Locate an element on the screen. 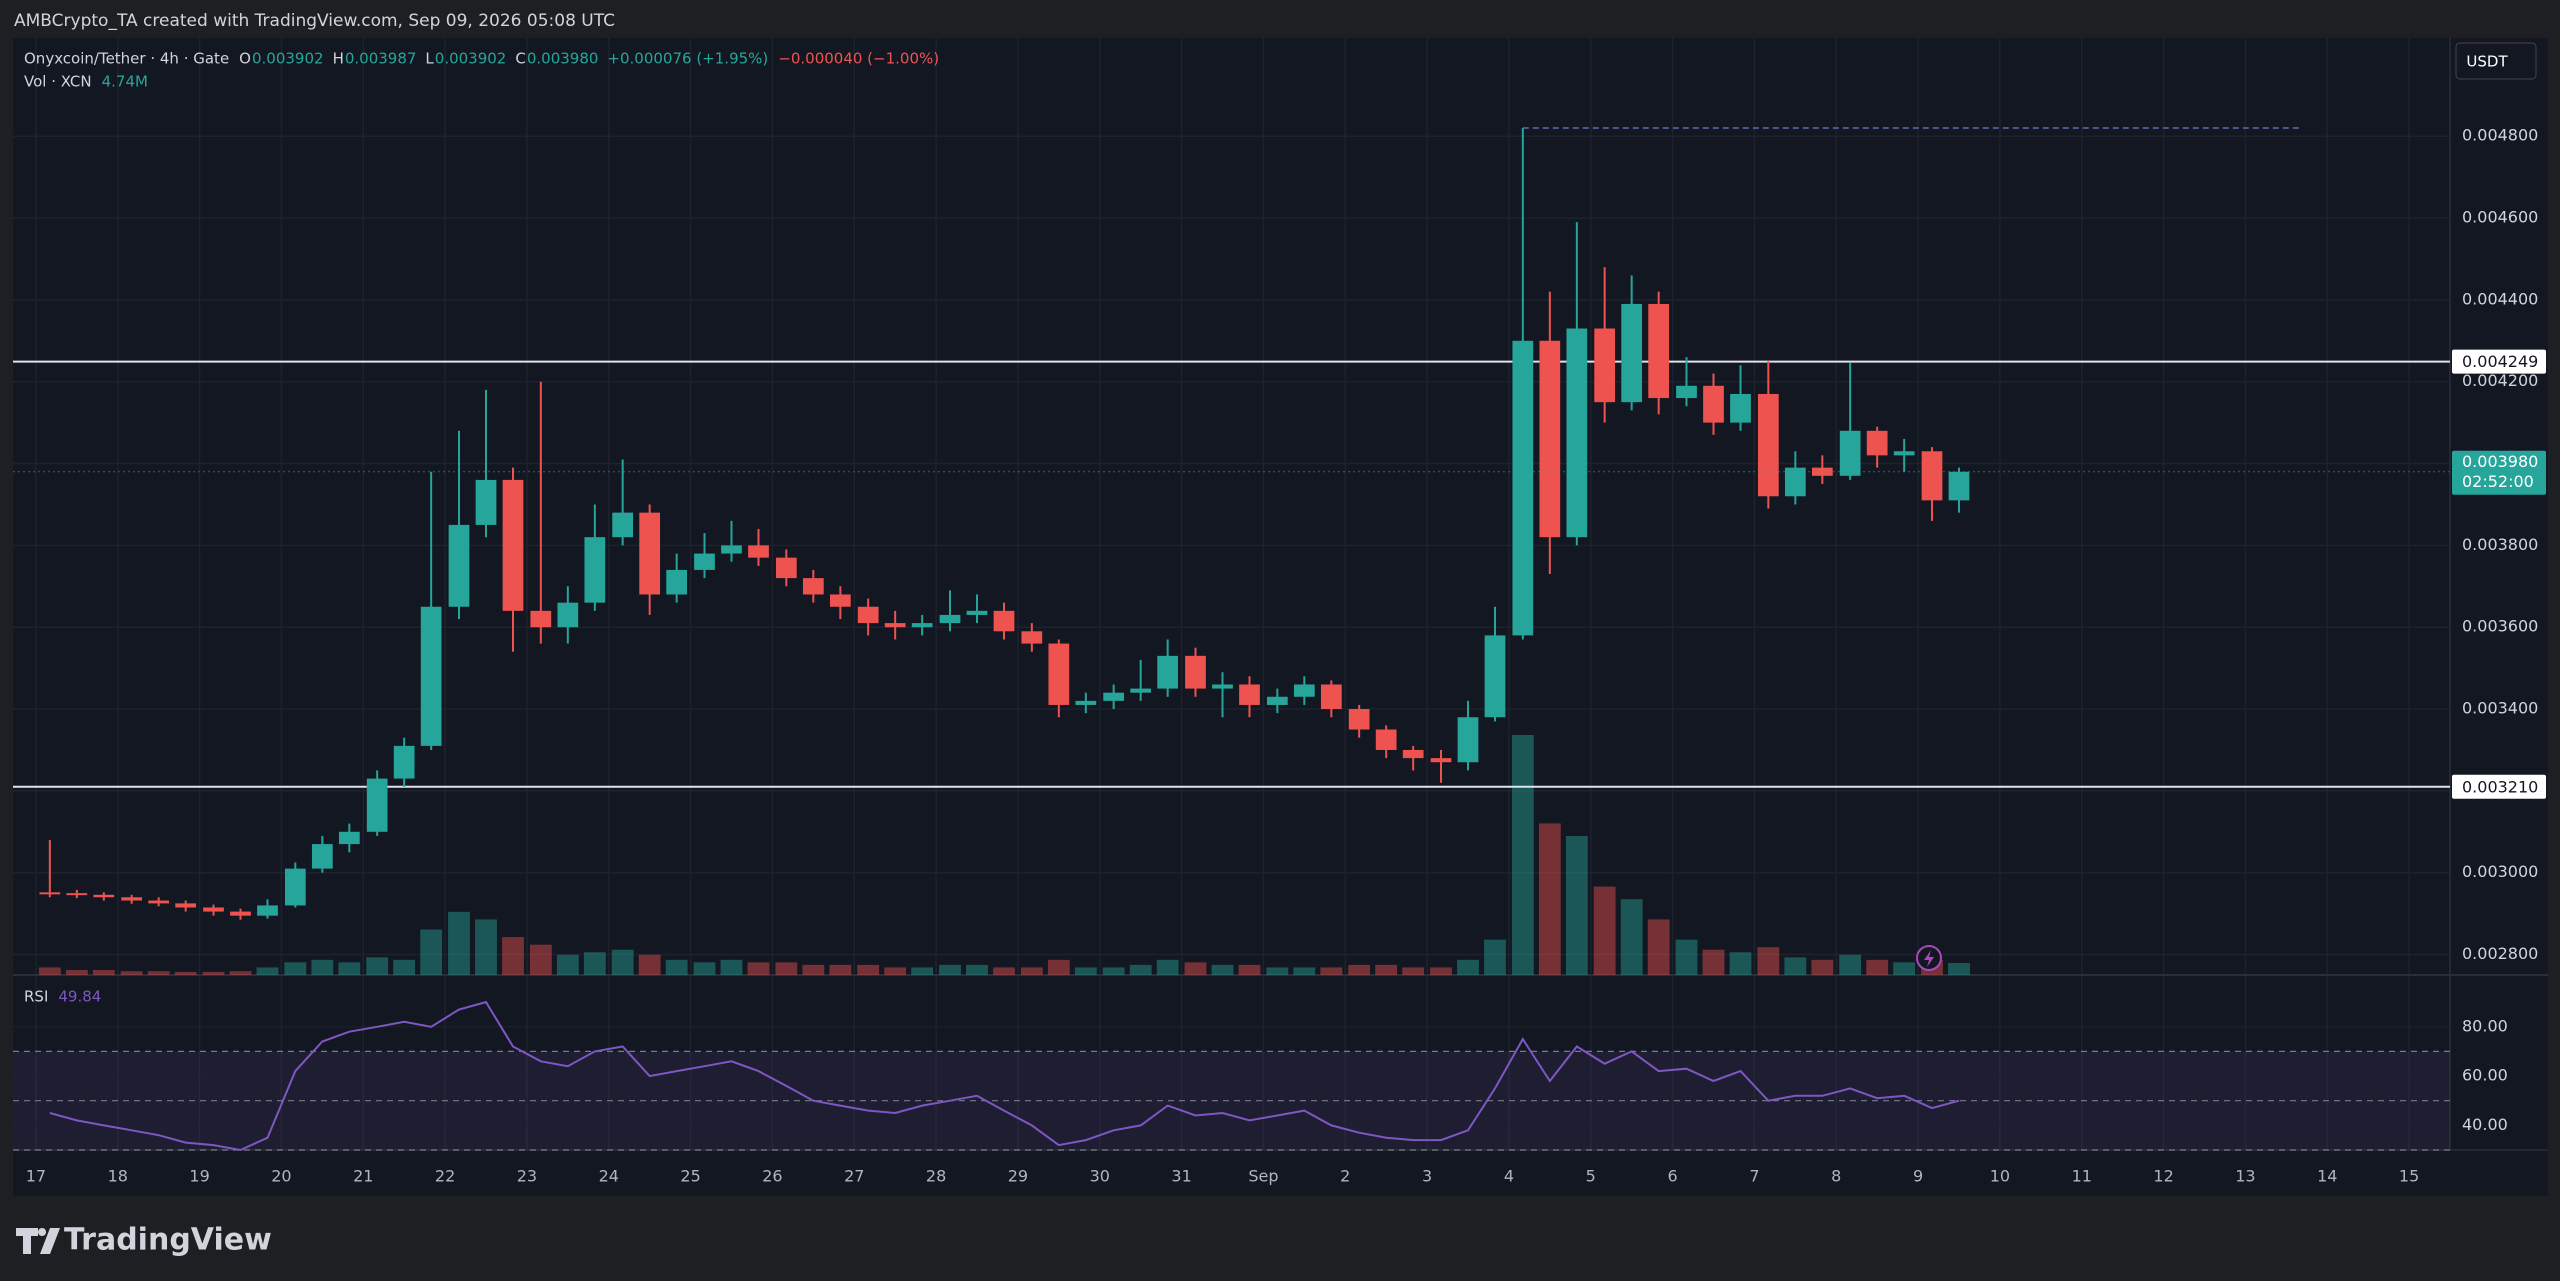 This screenshot has width=2560, height=1281. x-tick-label: 31 is located at coordinates (1181, 1176).